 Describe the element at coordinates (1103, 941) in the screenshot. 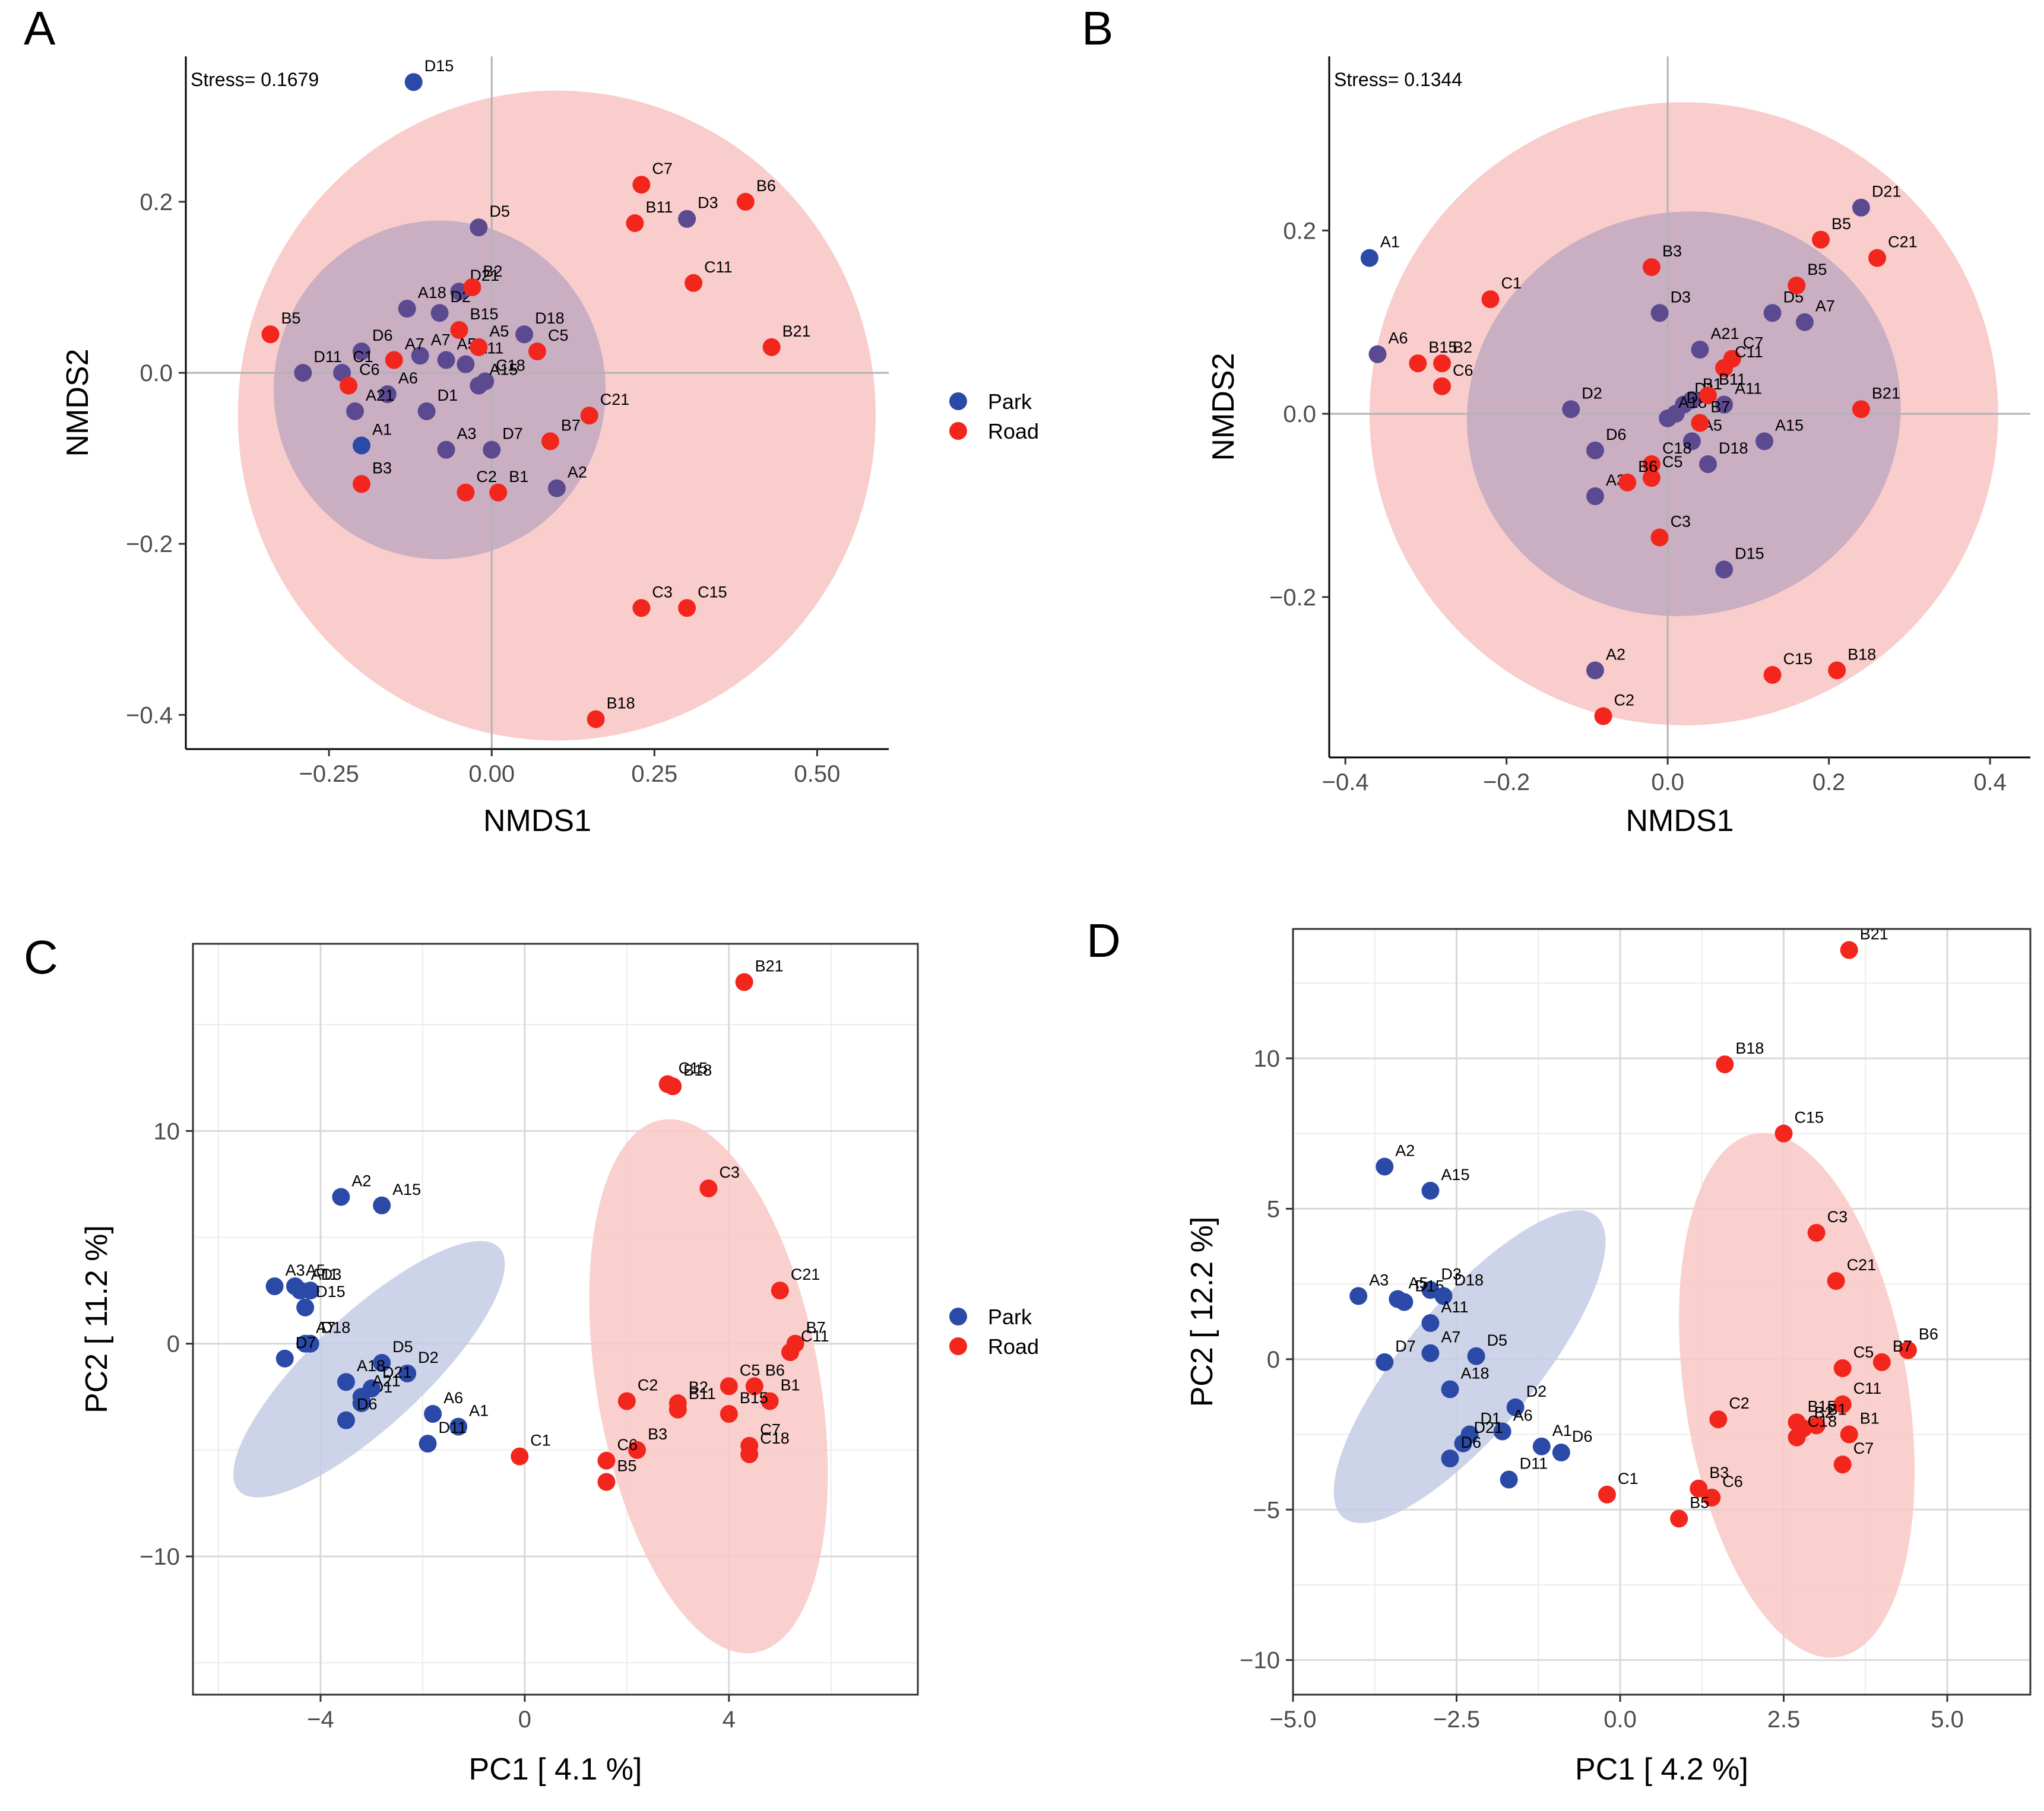

I see `panel-letter-d: D` at that location.